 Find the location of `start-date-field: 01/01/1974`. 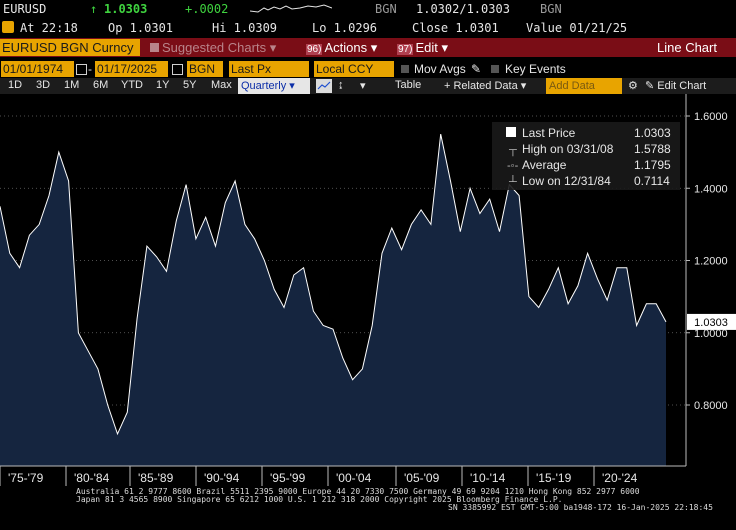

start-date-field: 01/01/1974 is located at coordinates (37, 69).